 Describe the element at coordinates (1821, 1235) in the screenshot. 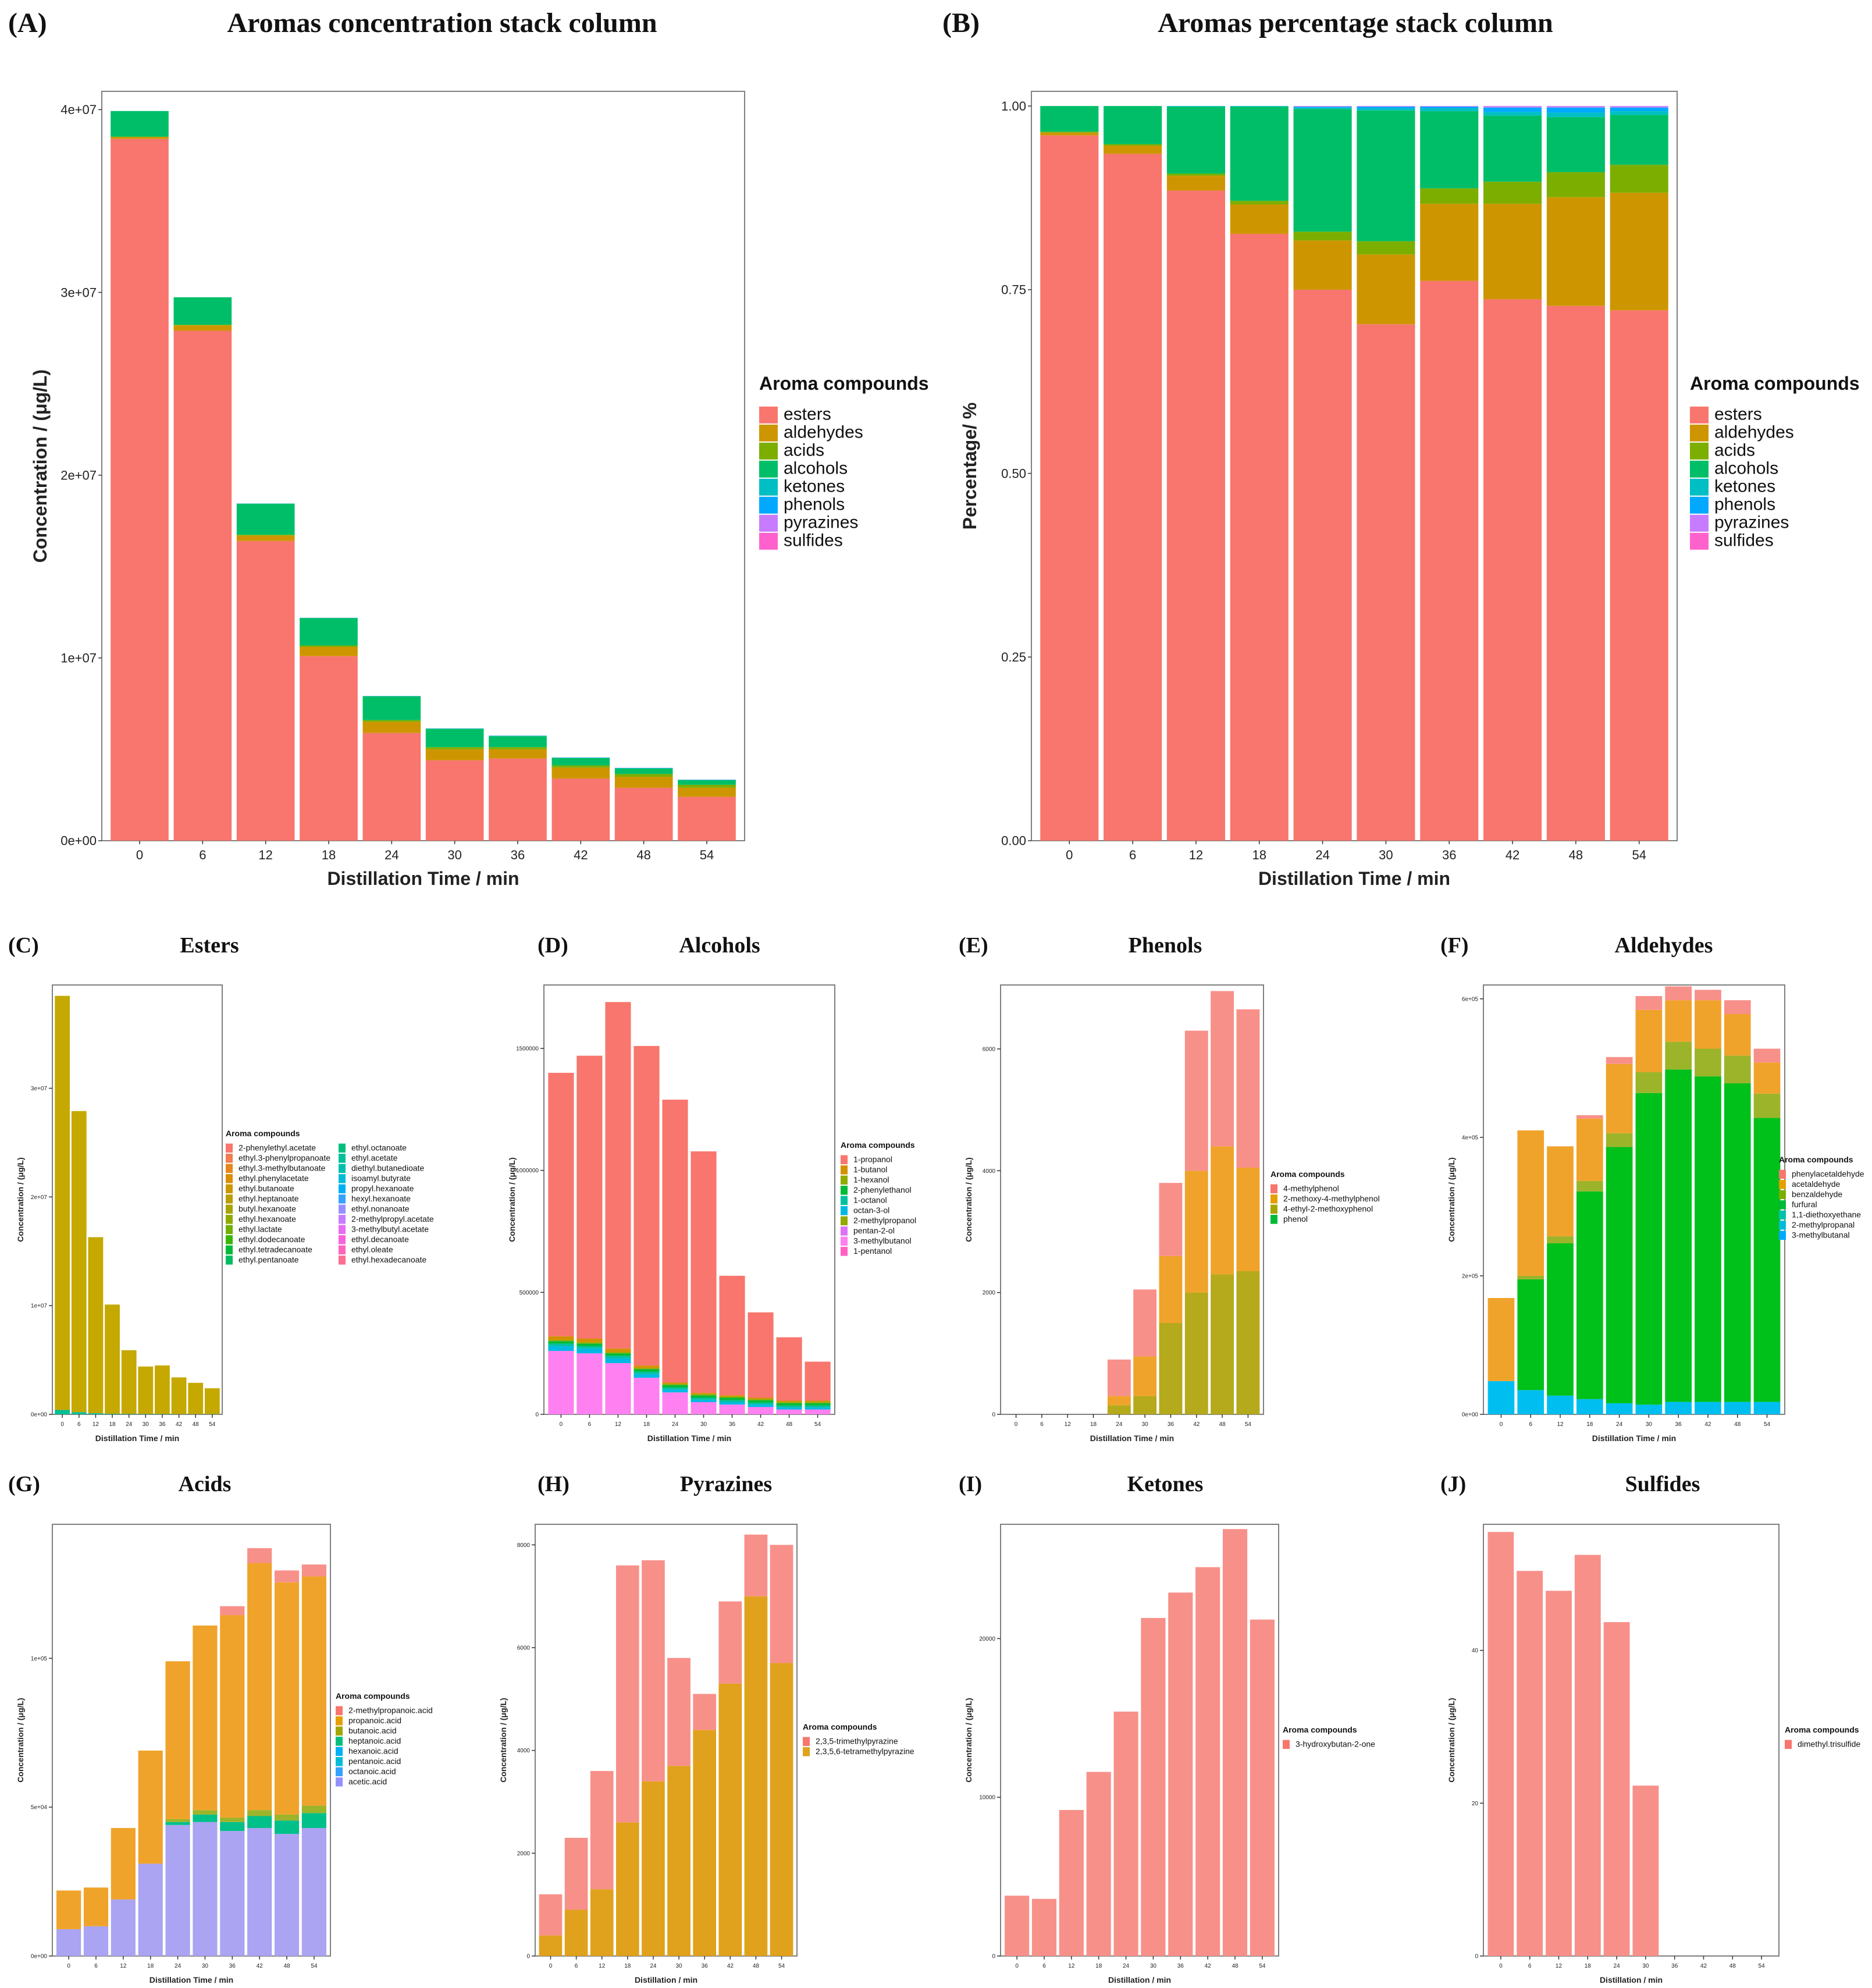

I see `legend-label: 3-methylbutanal` at that location.